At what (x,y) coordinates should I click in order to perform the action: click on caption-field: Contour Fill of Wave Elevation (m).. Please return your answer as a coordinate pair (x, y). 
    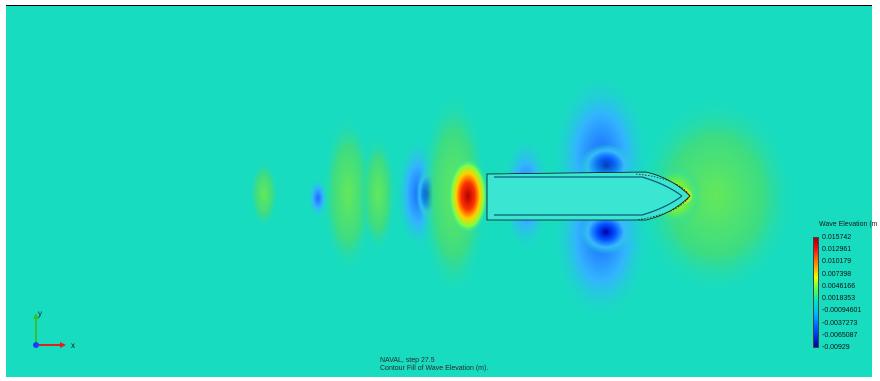
    Looking at the image, I should click on (434, 368).